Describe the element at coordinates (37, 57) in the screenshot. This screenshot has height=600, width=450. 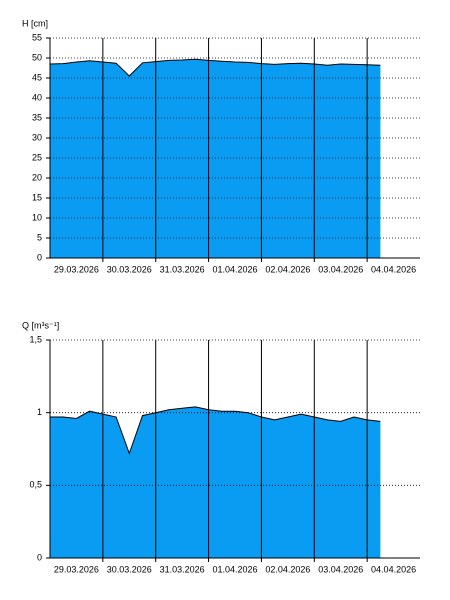
I see `y-tick-label: 50` at that location.